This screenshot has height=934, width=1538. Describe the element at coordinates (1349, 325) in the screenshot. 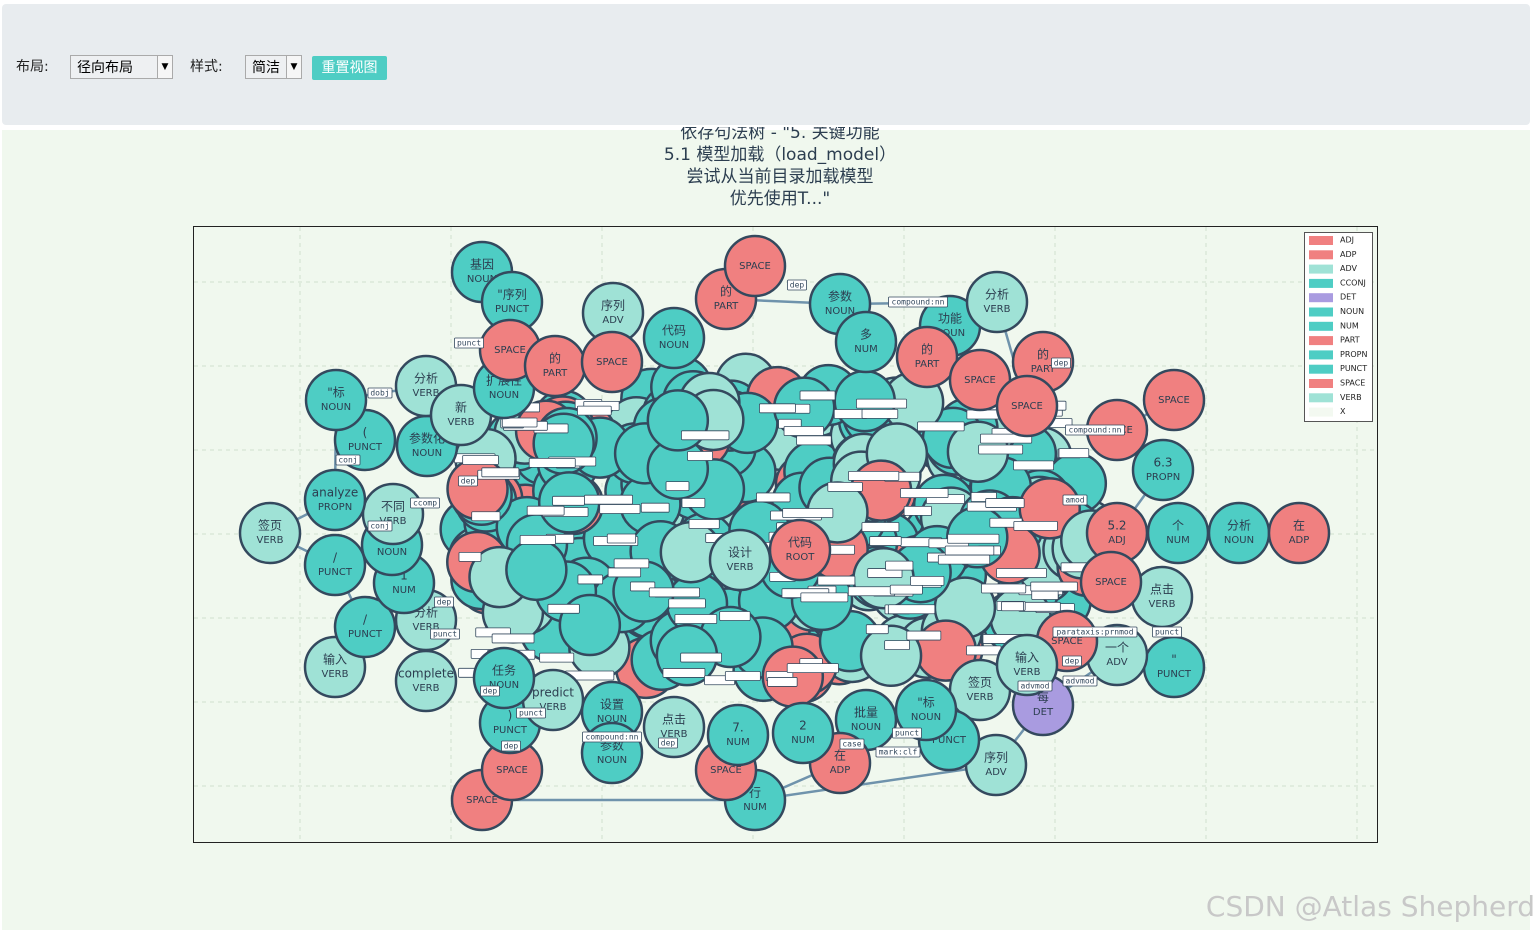

I see `legend-label: NUM` at that location.